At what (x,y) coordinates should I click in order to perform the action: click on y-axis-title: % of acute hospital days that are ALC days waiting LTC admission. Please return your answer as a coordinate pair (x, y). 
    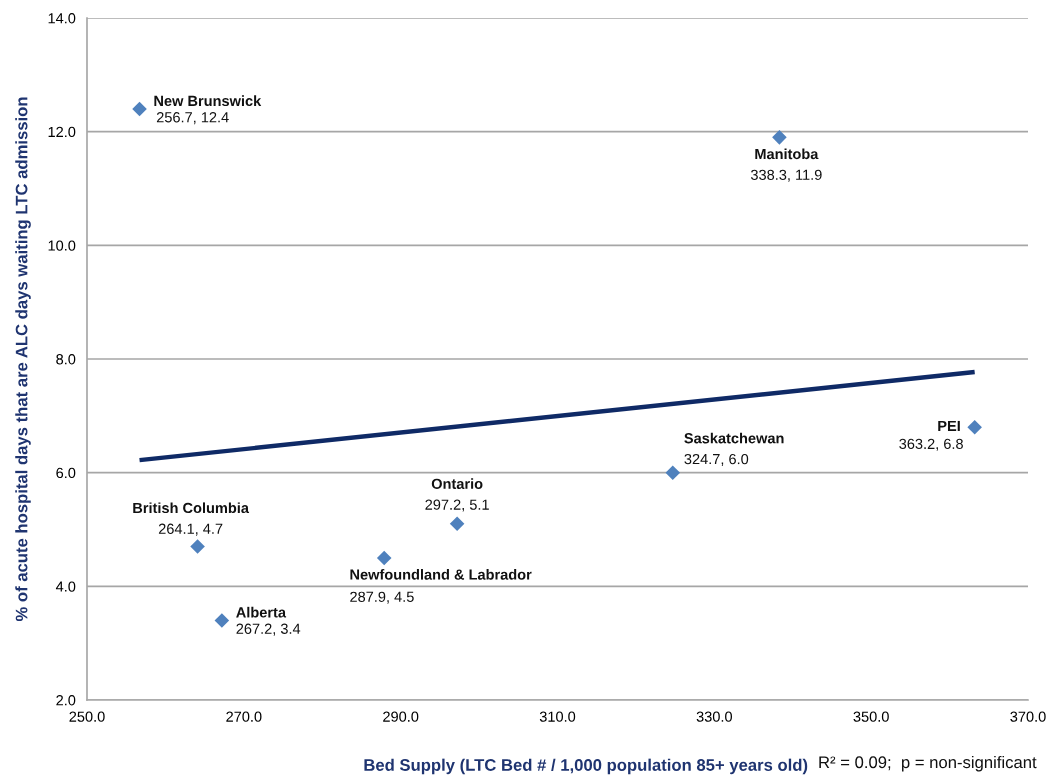
    Looking at the image, I should click on (23, 359).